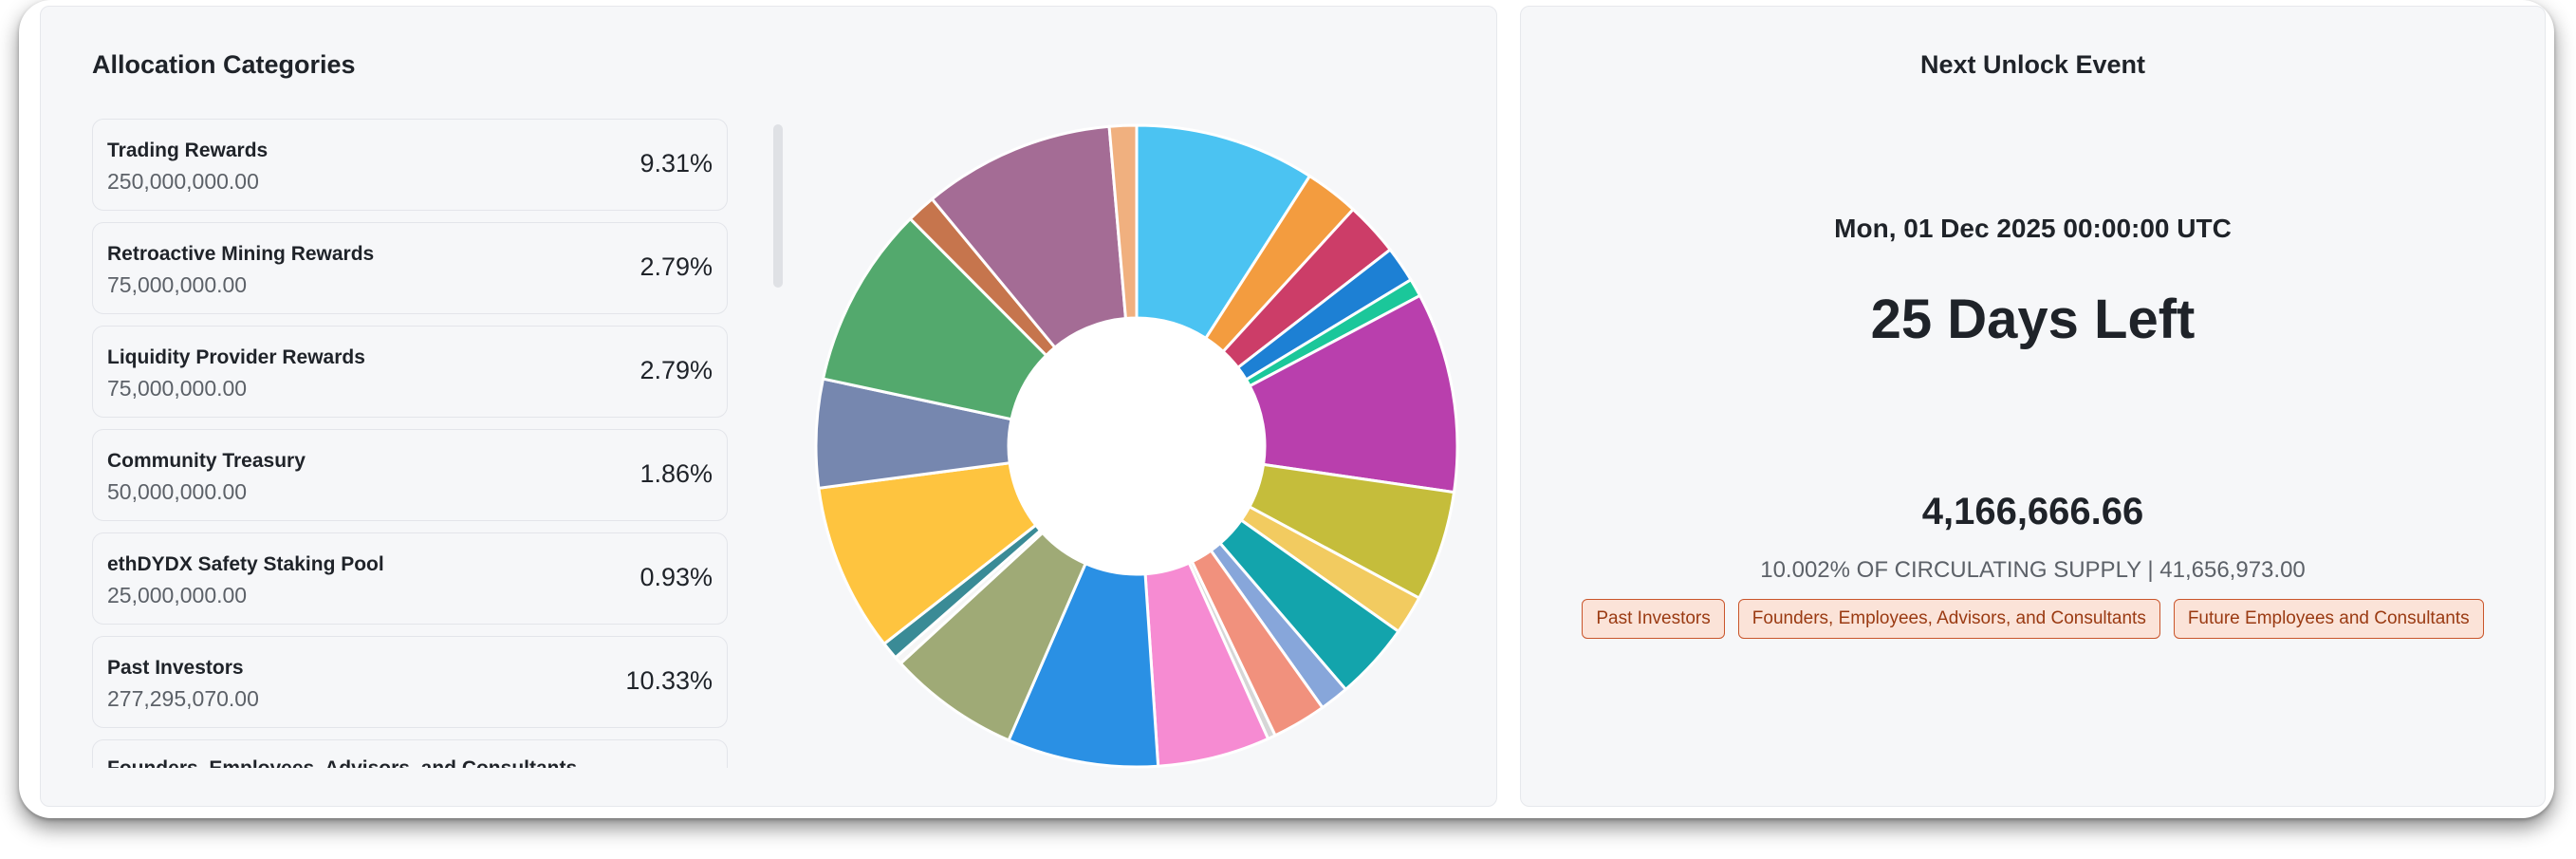 This screenshot has height=859, width=2576. Describe the element at coordinates (206, 461) in the screenshot. I see `category-name: Community Treasury` at that location.